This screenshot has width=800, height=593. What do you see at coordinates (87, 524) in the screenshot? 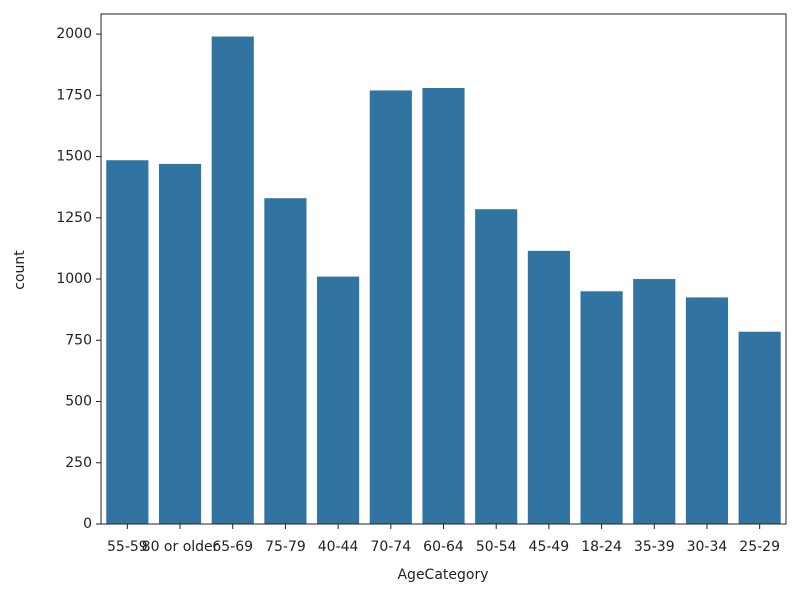
I see `y-tick-label: 0` at bounding box center [87, 524].